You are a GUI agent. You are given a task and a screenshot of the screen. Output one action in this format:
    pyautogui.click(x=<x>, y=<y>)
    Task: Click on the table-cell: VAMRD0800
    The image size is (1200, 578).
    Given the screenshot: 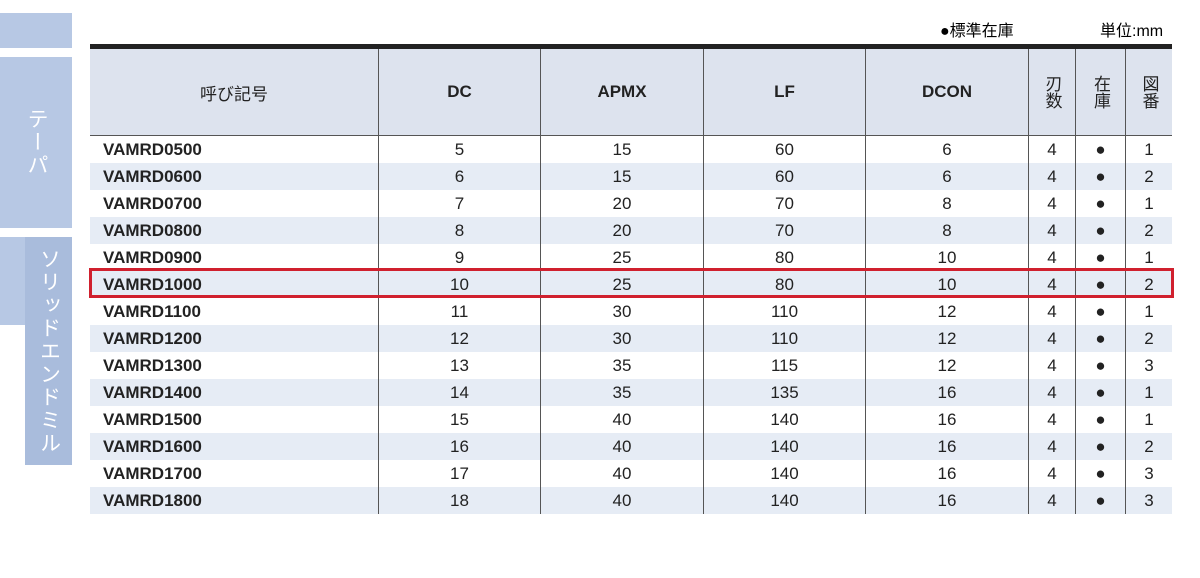 What is the action you would take?
    pyautogui.click(x=152, y=230)
    